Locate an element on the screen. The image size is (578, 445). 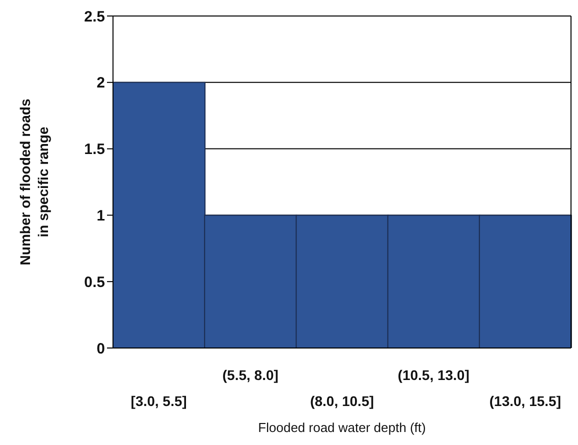
x-tick-label: [3.0, 5.5] is located at coordinates (158, 401).